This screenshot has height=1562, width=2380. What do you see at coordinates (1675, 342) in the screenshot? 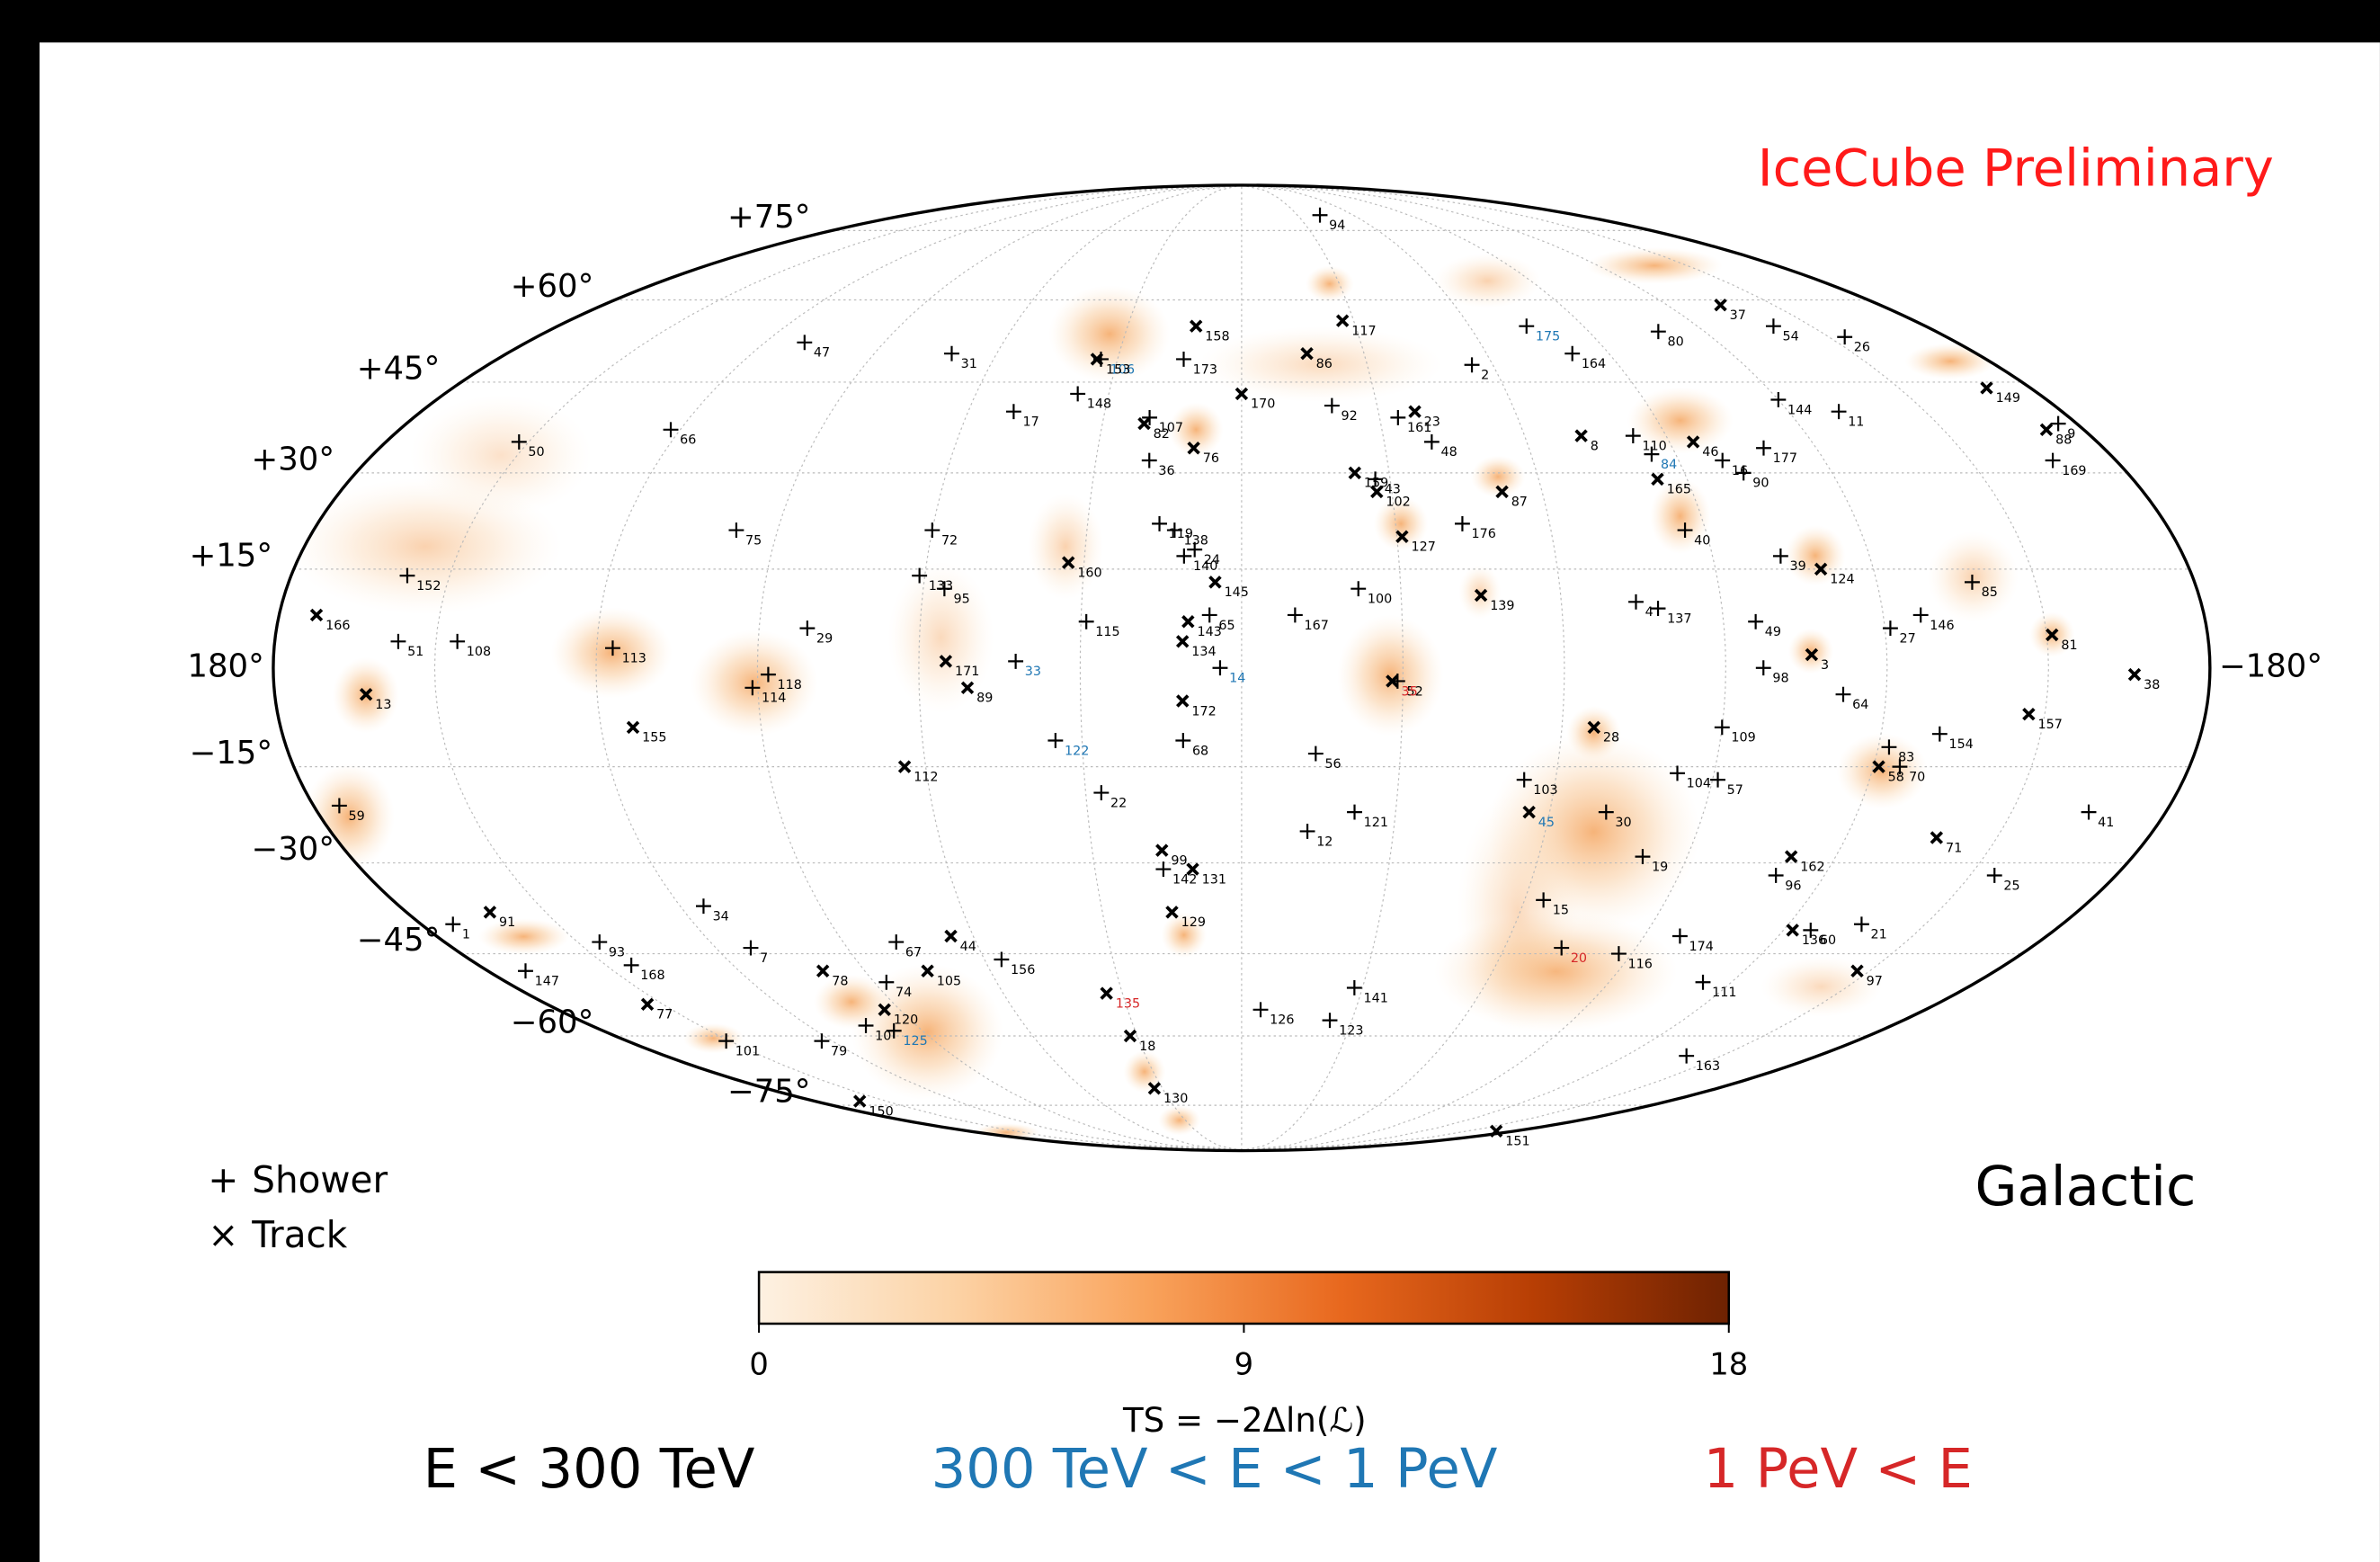
I see `event-label: 80` at bounding box center [1675, 342].